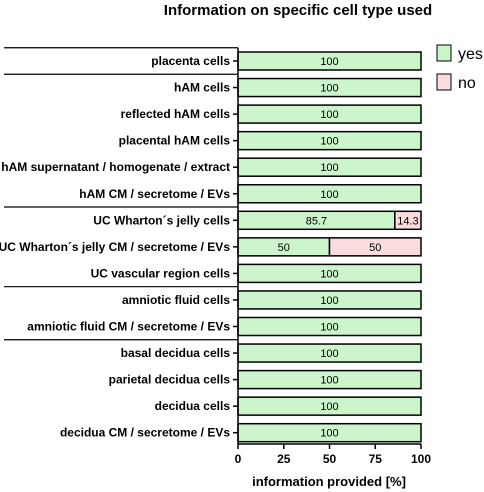 The width and height of the screenshot is (484, 492). Describe the element at coordinates (284, 459) in the screenshot. I see `x-tick-label: 25` at that location.